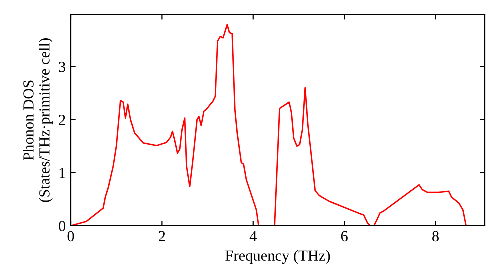  What do you see at coordinates (62, 67) in the screenshot?
I see `y-tick-label: 3` at bounding box center [62, 67].